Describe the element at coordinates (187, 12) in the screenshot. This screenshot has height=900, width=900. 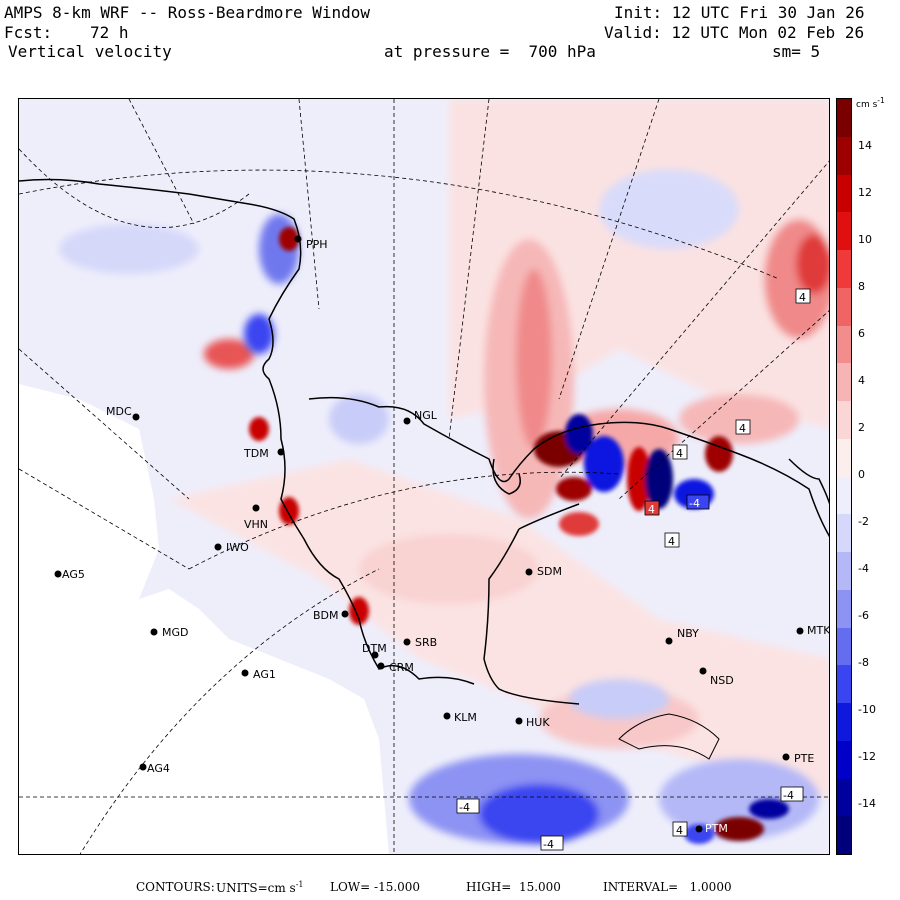
I see `map-title: AMPS 8-km WRF -- Ross-Beardmore Window` at that location.